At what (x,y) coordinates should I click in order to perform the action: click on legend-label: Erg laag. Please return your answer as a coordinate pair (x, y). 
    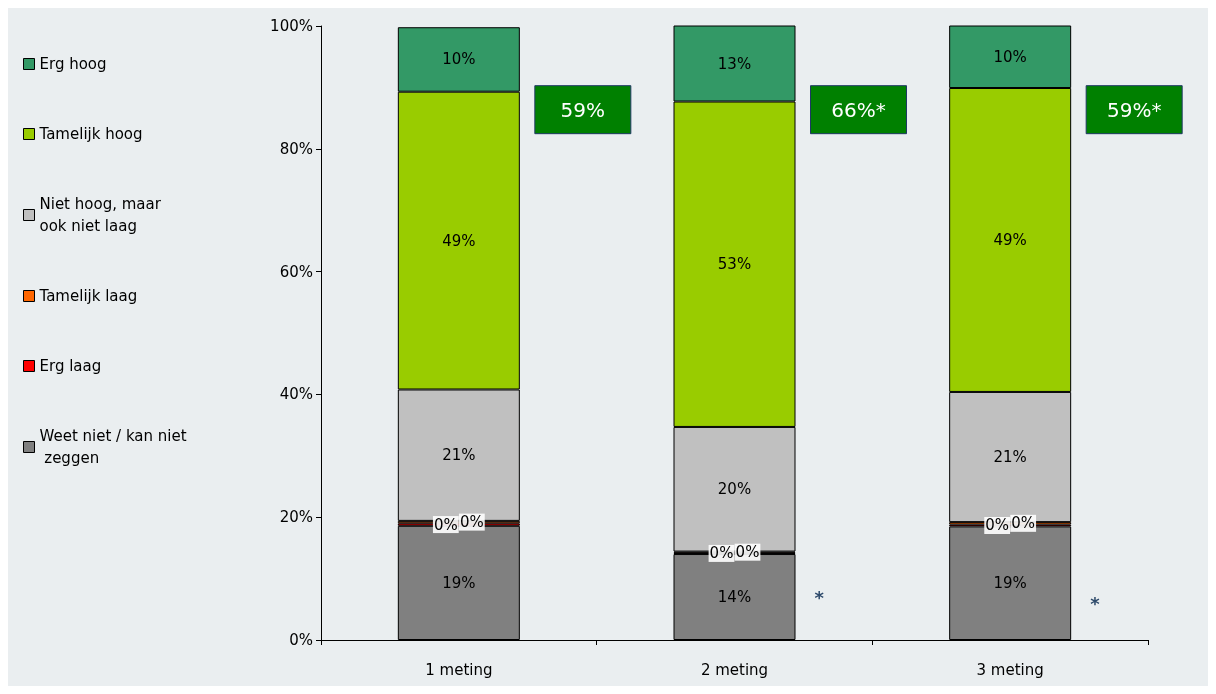
    Looking at the image, I should click on (70, 366).